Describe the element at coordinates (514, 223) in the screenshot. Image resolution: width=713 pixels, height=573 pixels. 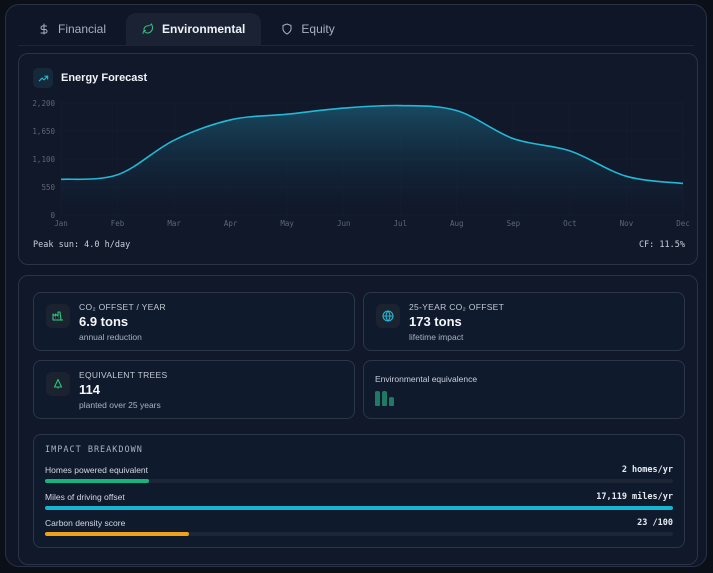
I see `svg-text: Sep` at that location.